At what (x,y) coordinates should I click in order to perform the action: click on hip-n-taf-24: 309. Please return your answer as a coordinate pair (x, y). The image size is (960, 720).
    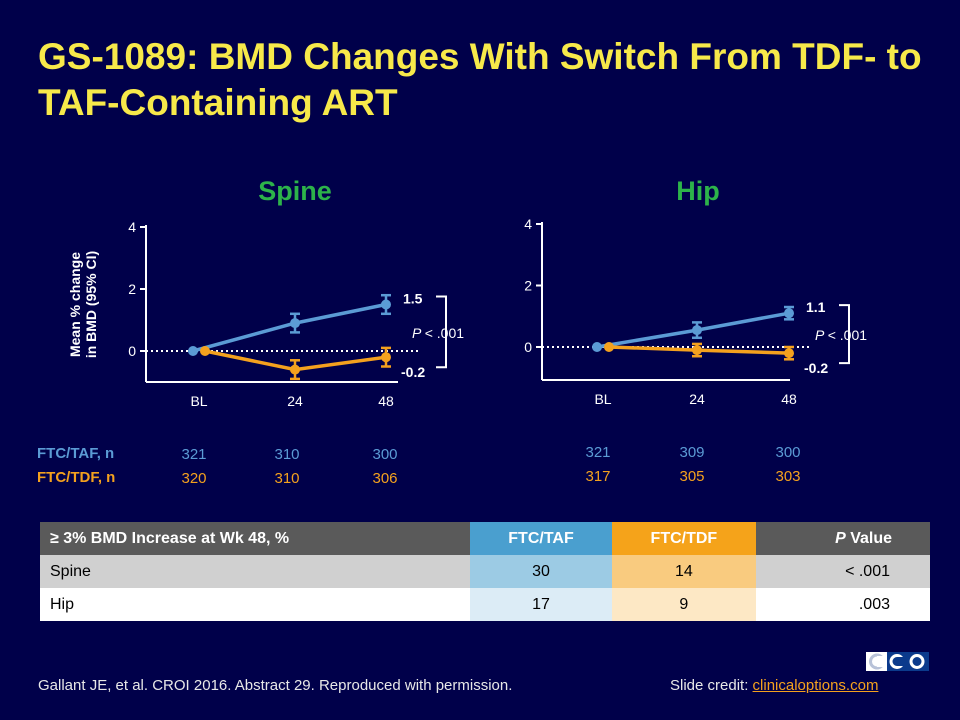
    Looking at the image, I should click on (692, 452).